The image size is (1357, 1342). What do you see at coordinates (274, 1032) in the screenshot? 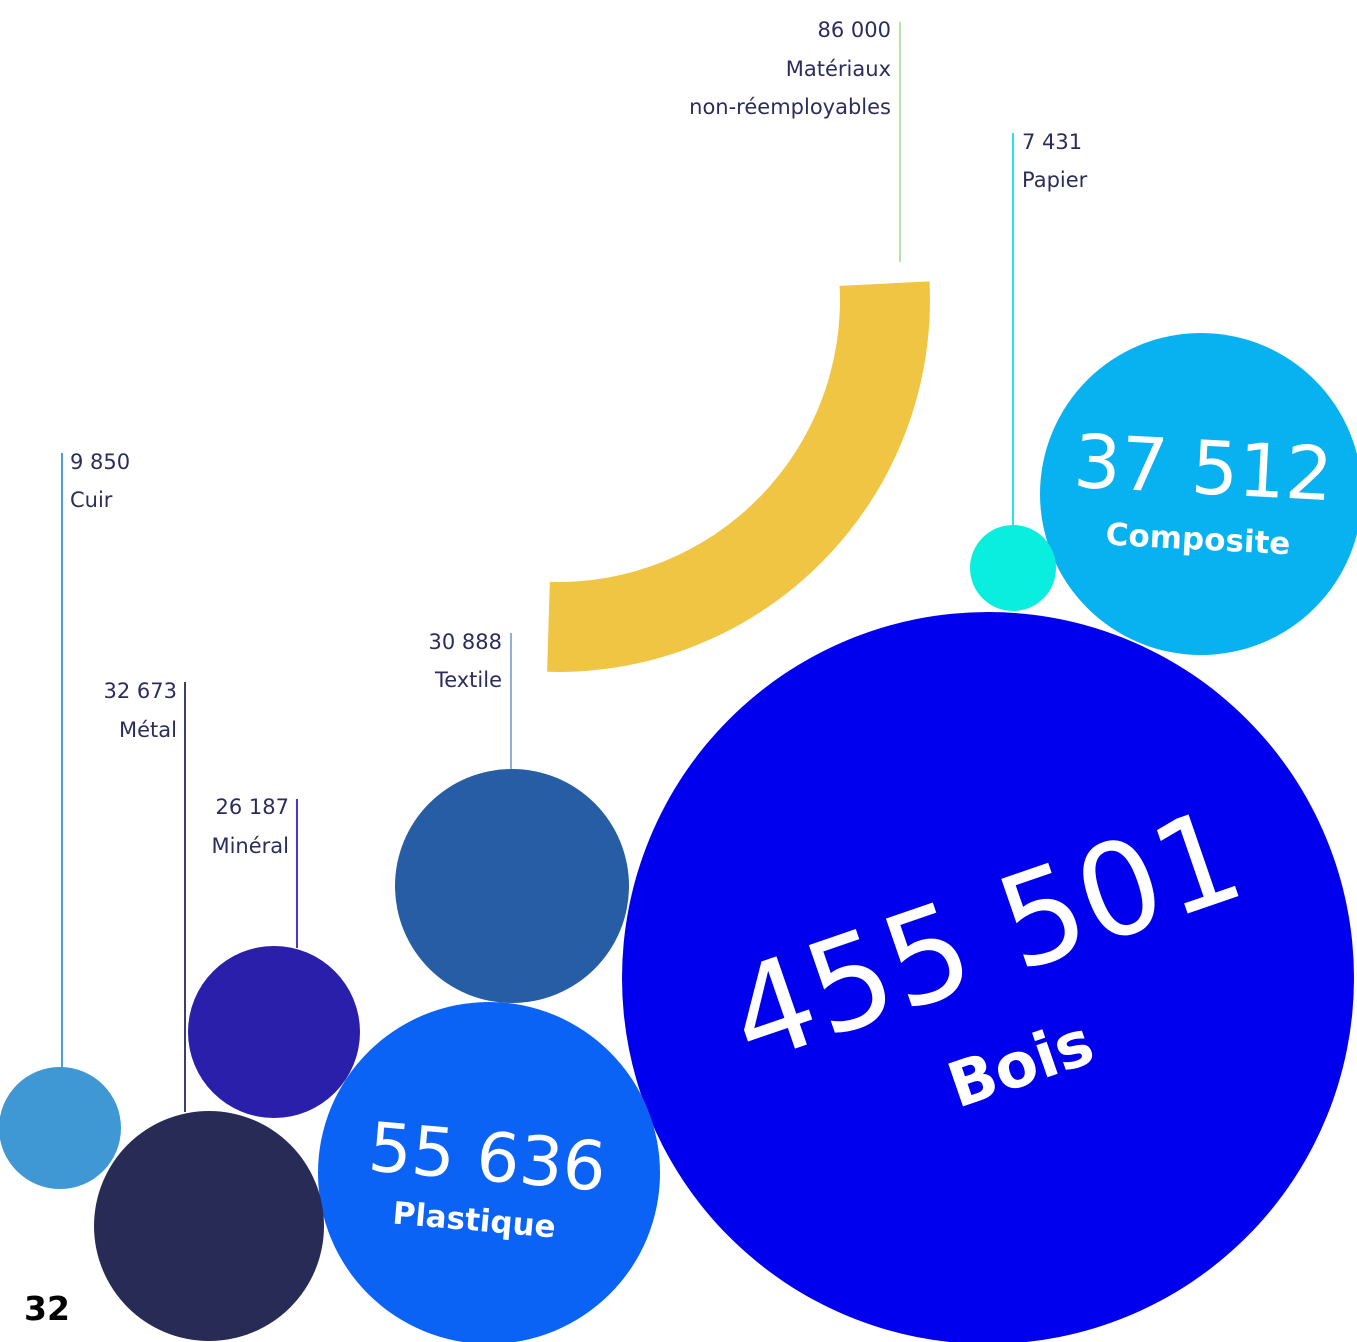
I see `bubble-mineral` at bounding box center [274, 1032].